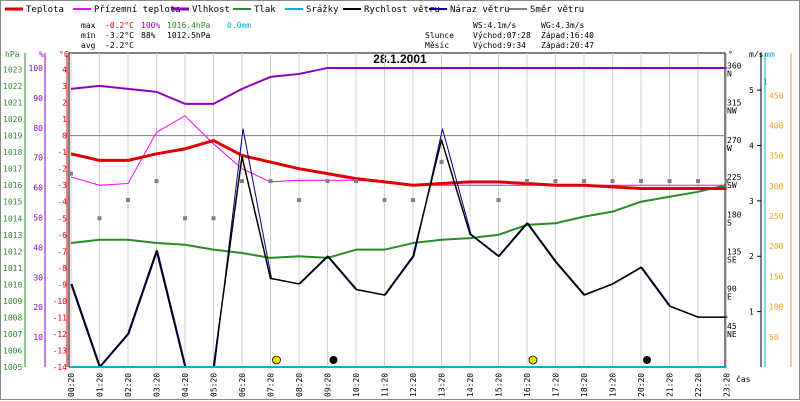 The height and width of the screenshot is (401, 800). I want to click on temperature-tick-label: -8, so click(62, 268).